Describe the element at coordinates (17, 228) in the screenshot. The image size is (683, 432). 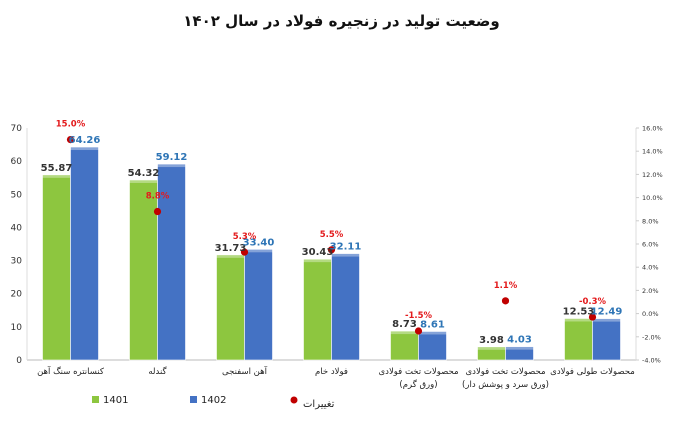
I see `y-tick-label: 40` at that location.